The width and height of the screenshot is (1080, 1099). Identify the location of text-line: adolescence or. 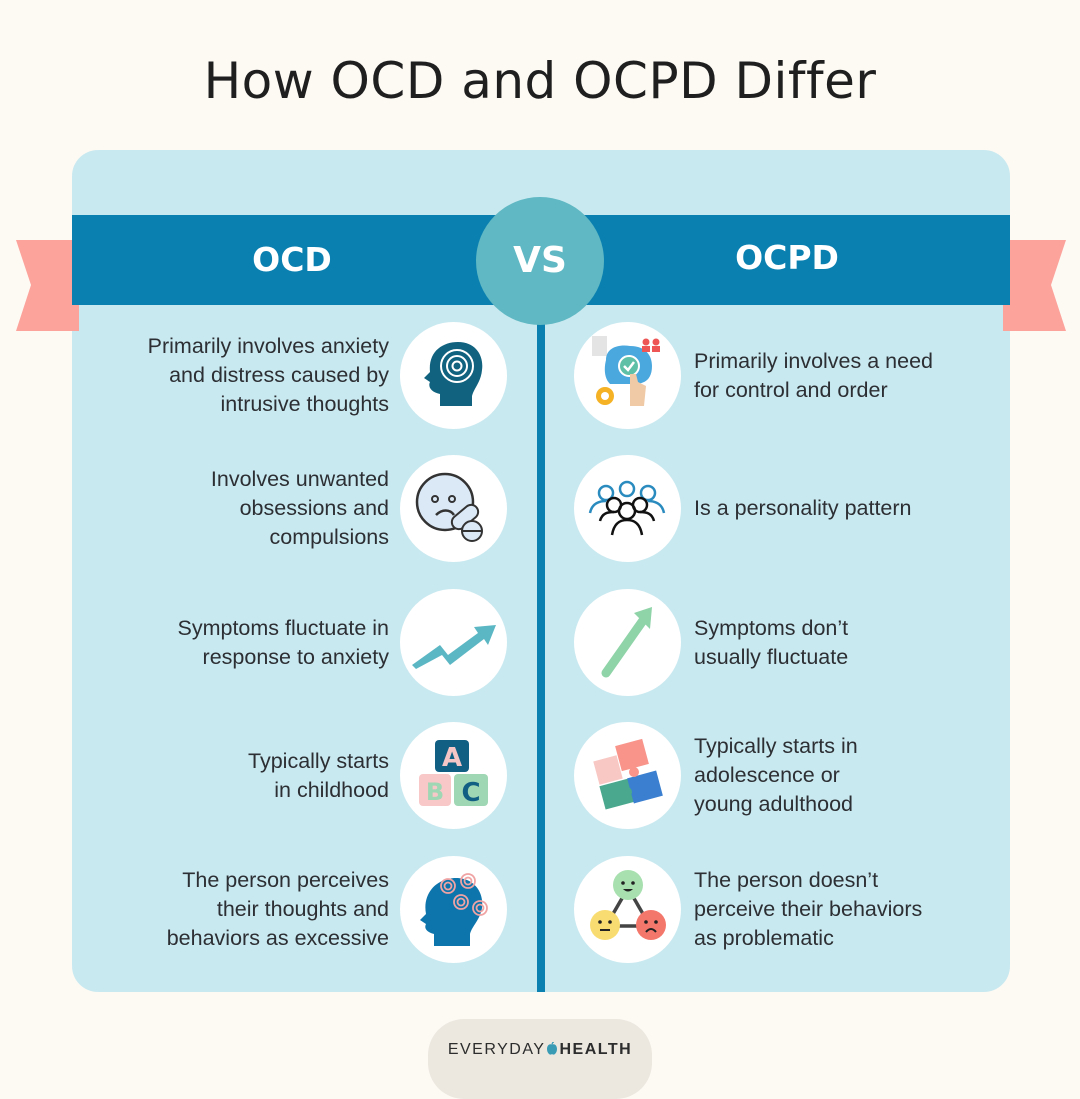
(767, 775).